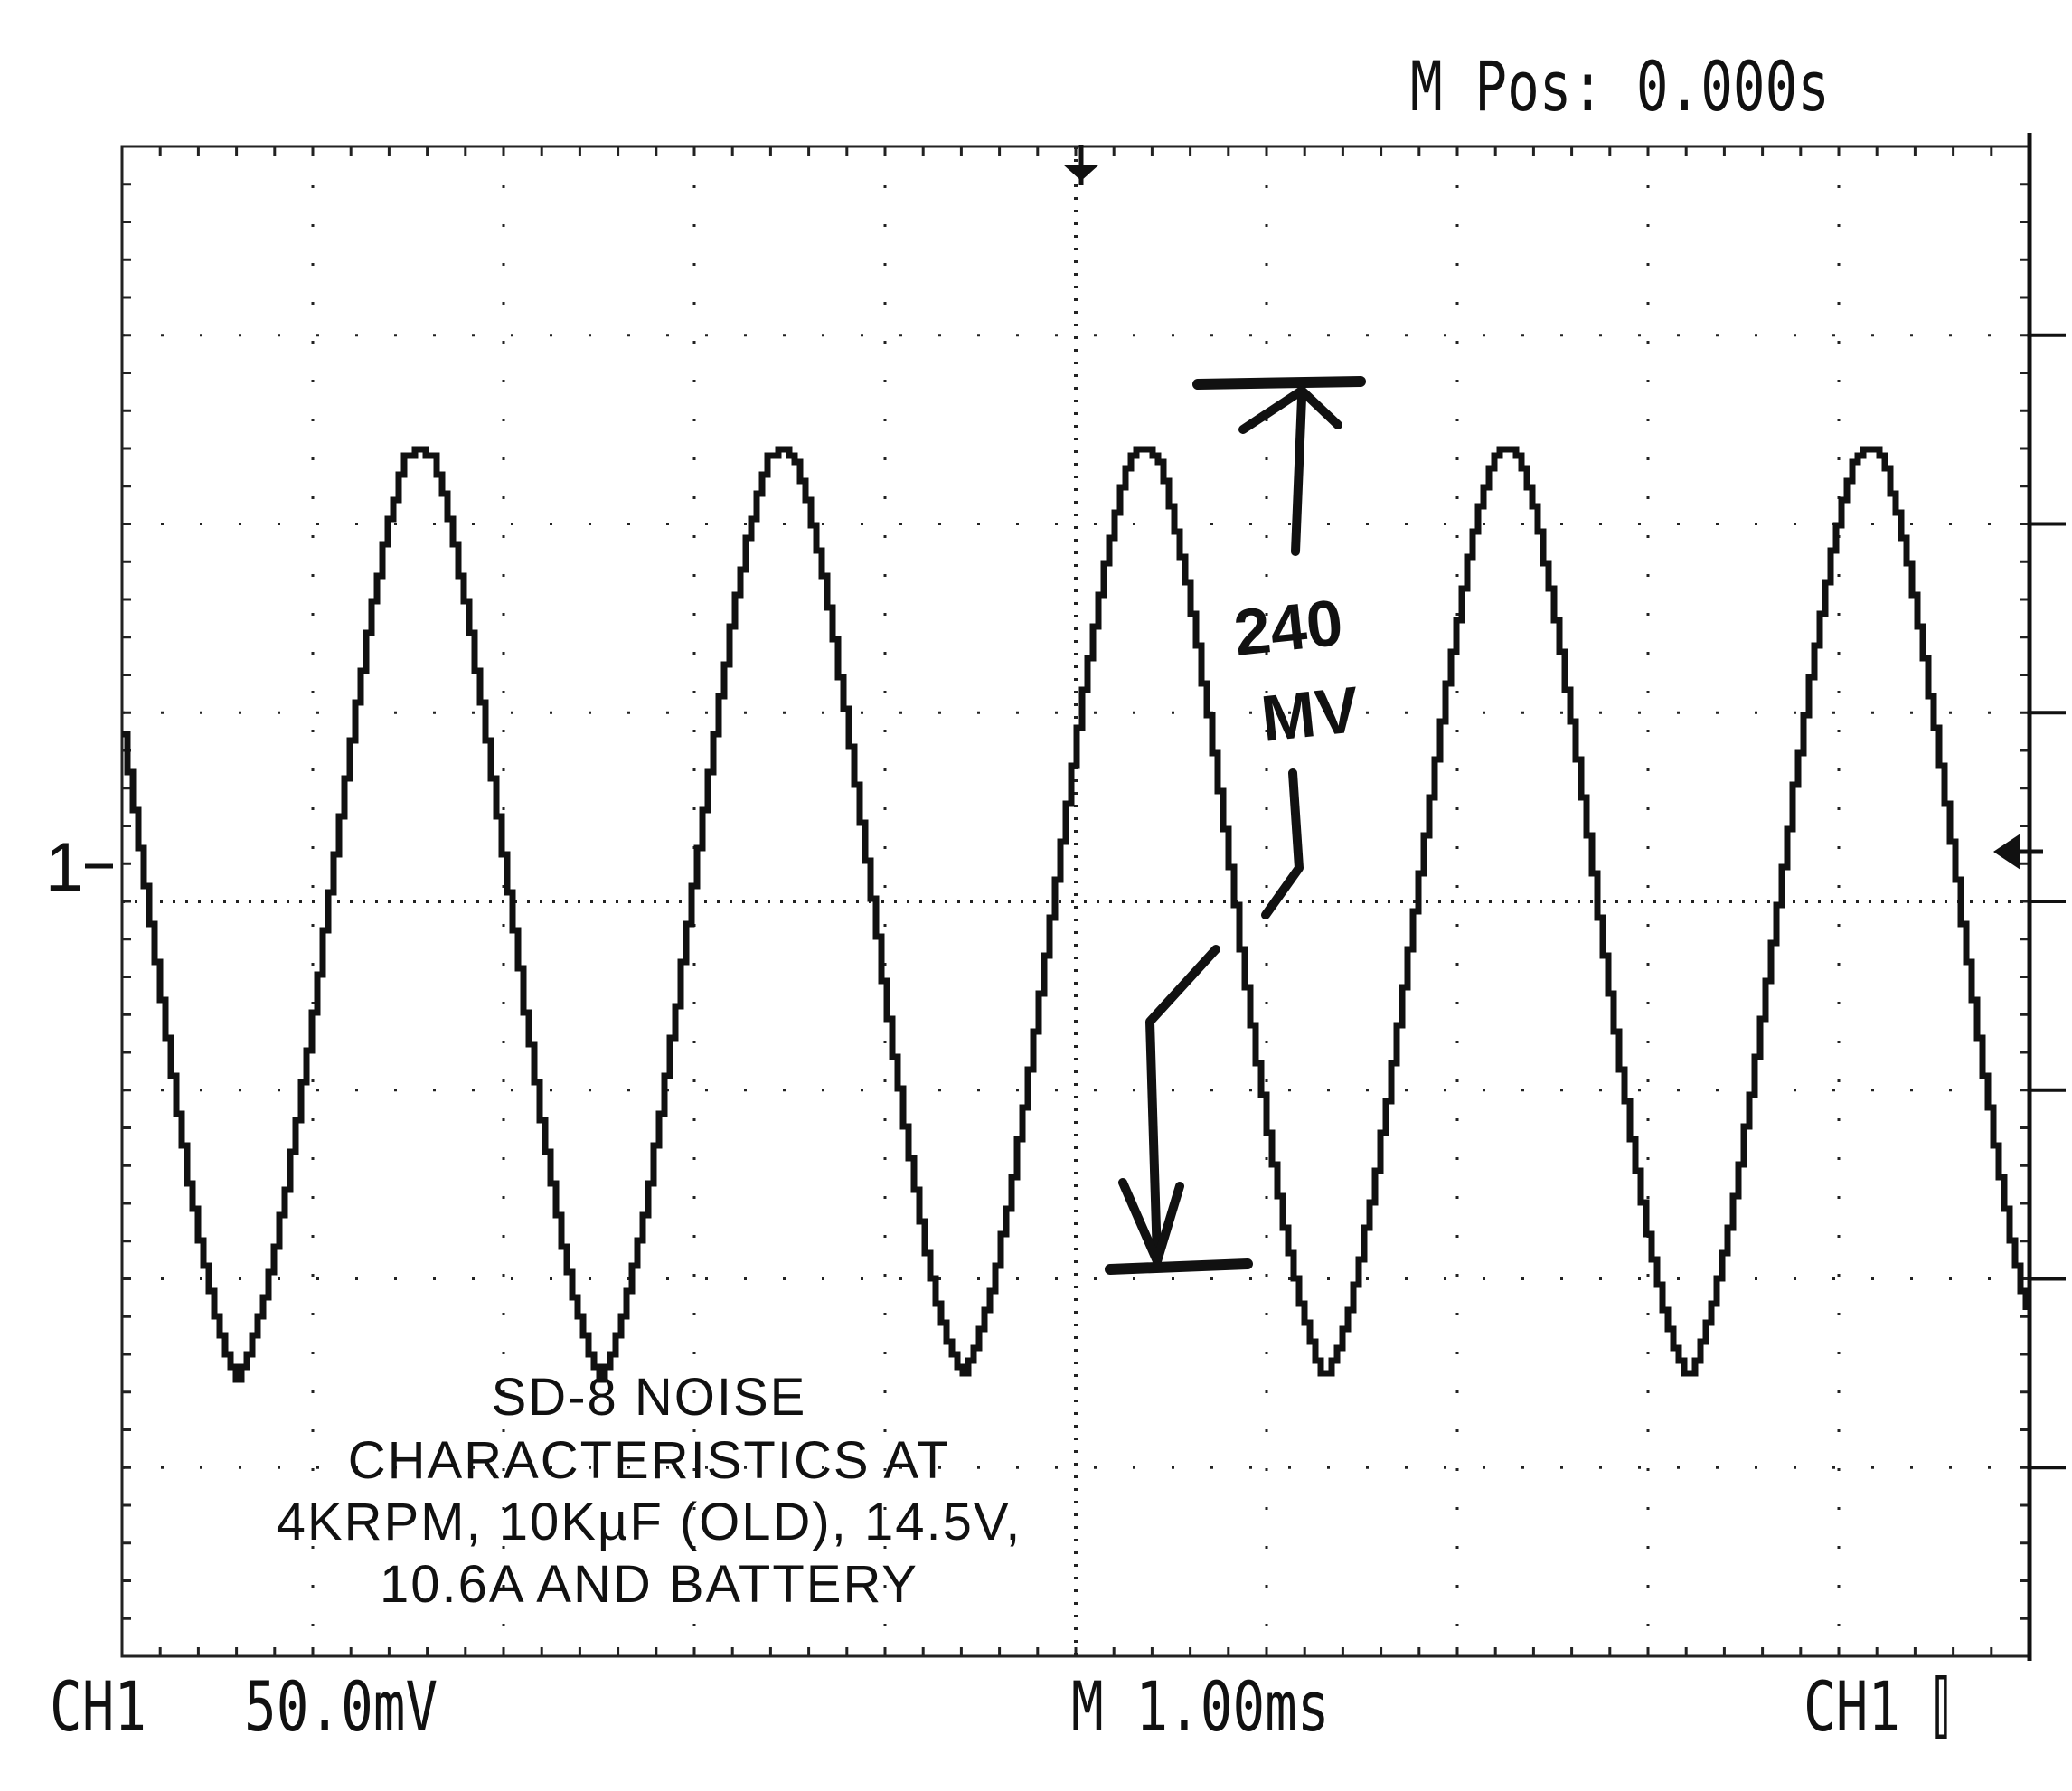  I want to click on annotation-value: 240, so click(1288, 628).